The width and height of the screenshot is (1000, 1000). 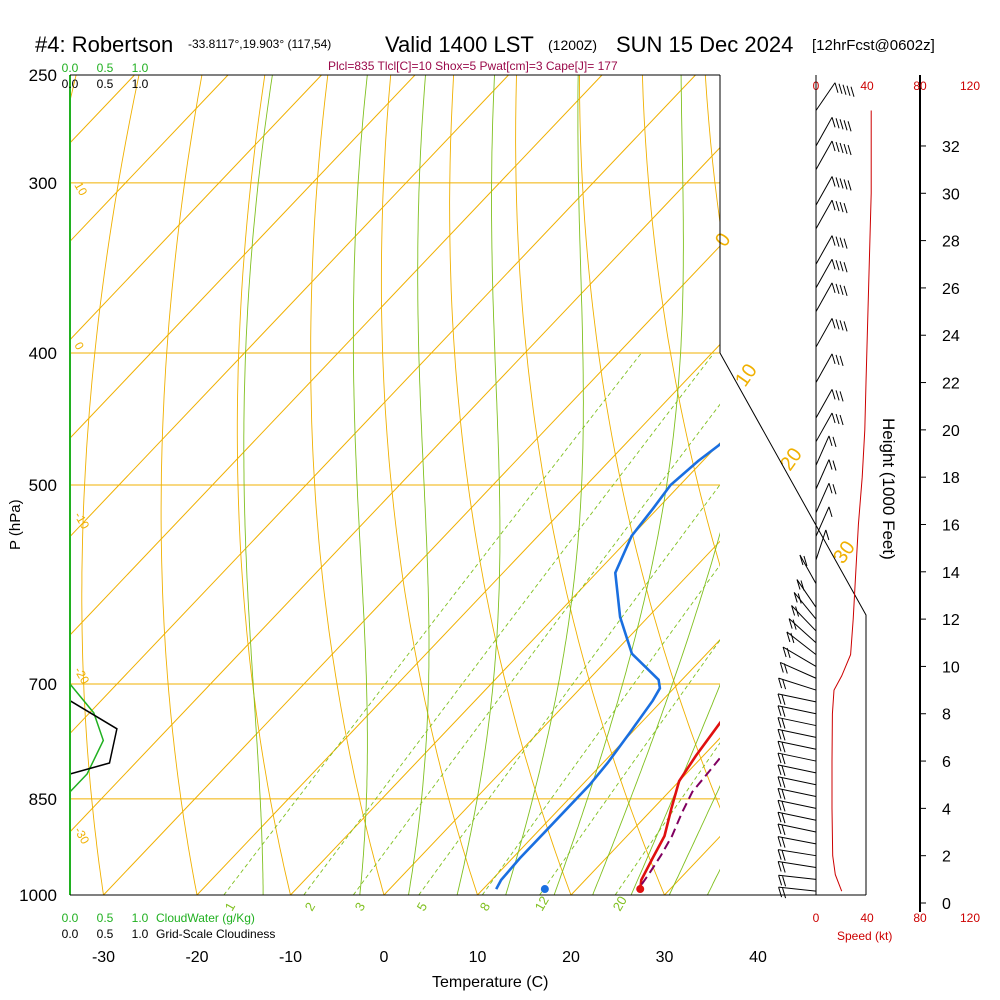 What do you see at coordinates (667, 818) in the screenshot?
I see `mixing-ratio-line` at bounding box center [667, 818].